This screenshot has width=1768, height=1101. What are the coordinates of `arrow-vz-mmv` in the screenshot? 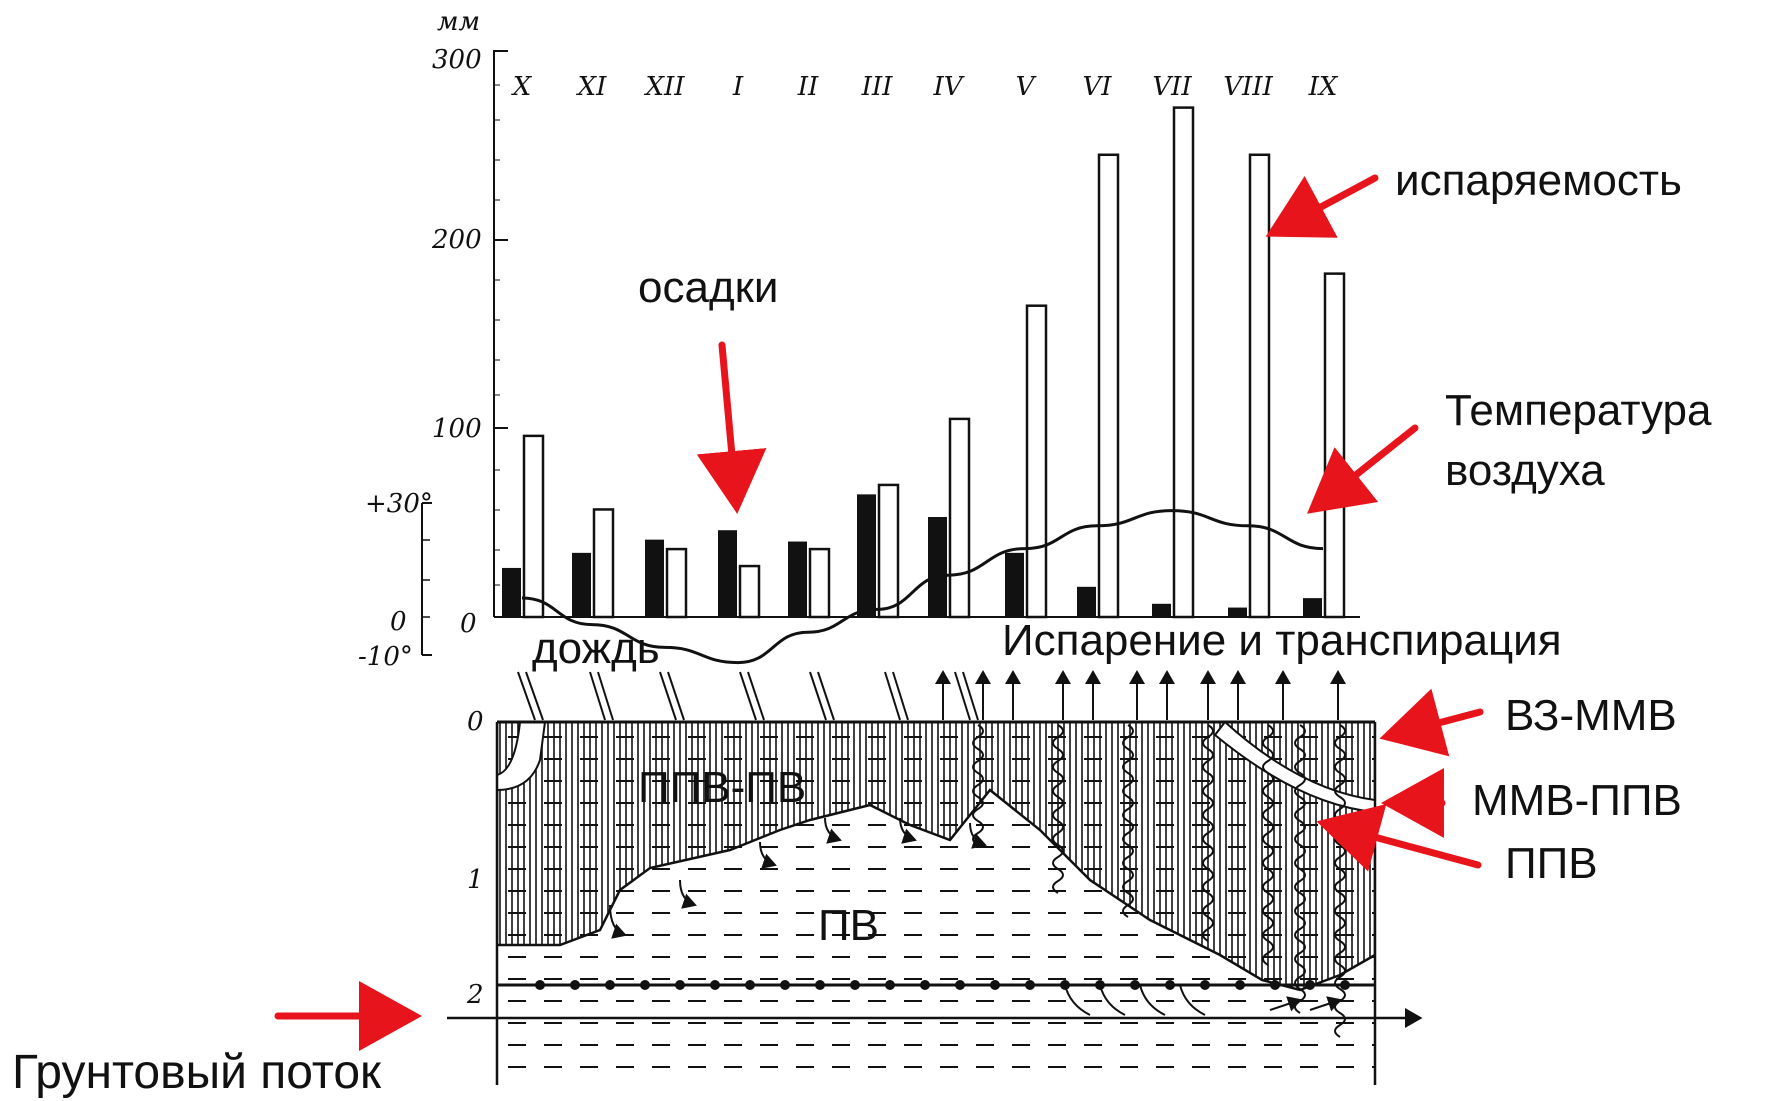 It's located at (1436, 723).